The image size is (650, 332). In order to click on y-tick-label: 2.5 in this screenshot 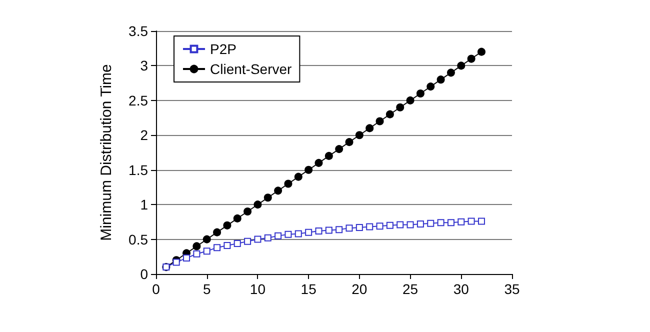, I will do `click(138, 100)`.